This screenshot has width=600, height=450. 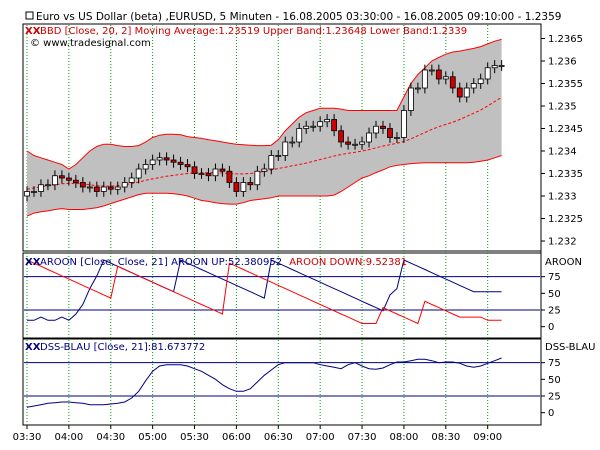 I want to click on aroon-legend-down: AROON DOWN:9.52381, so click(x=348, y=262).